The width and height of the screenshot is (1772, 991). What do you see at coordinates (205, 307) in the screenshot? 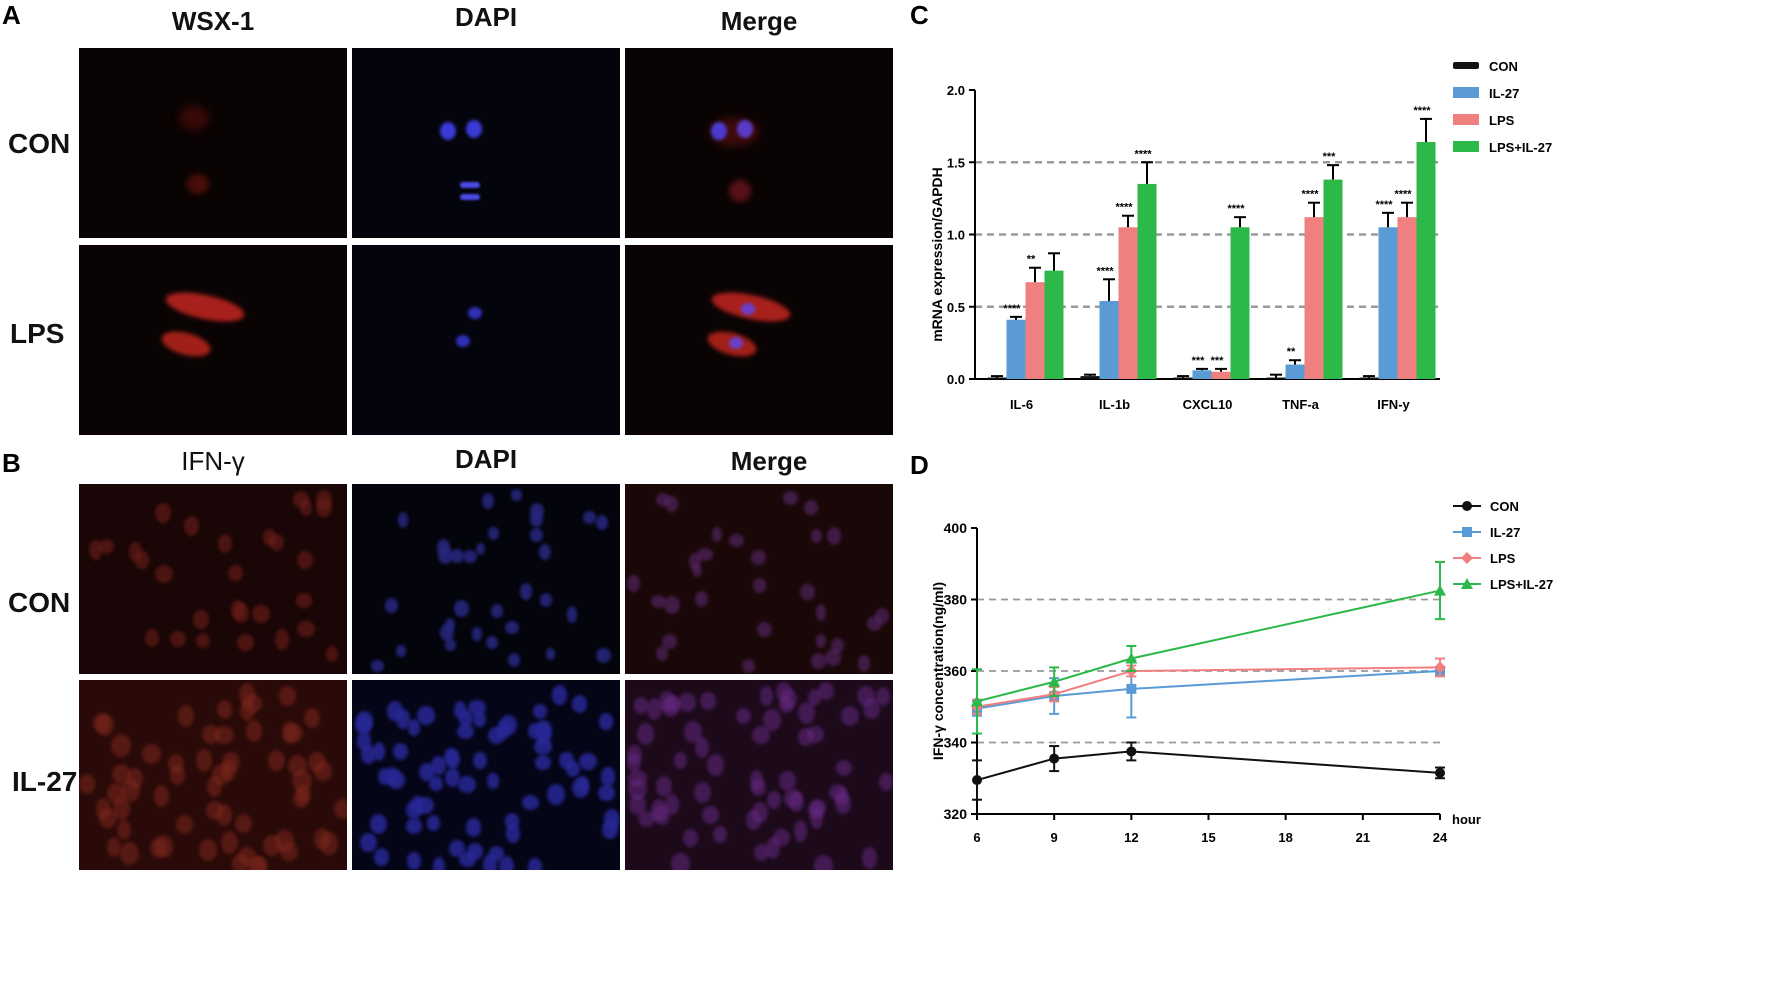
I see `cell-signal` at bounding box center [205, 307].